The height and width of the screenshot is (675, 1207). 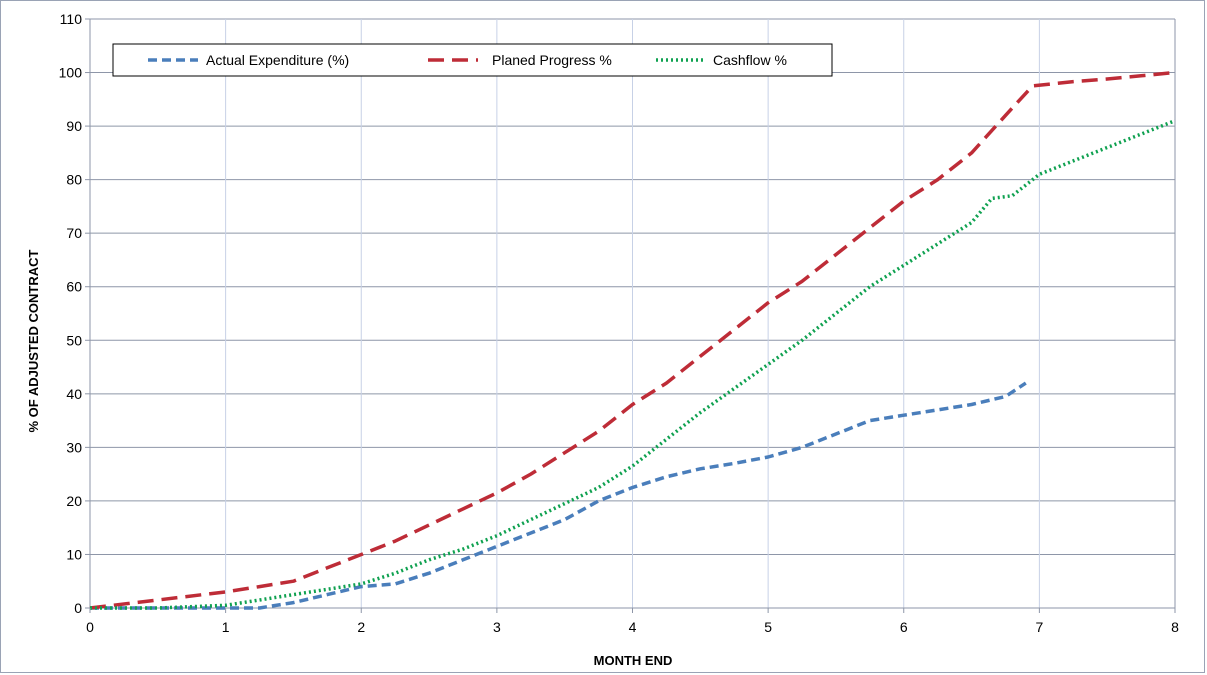 I want to click on y-tick-label: 30, so click(x=74, y=447).